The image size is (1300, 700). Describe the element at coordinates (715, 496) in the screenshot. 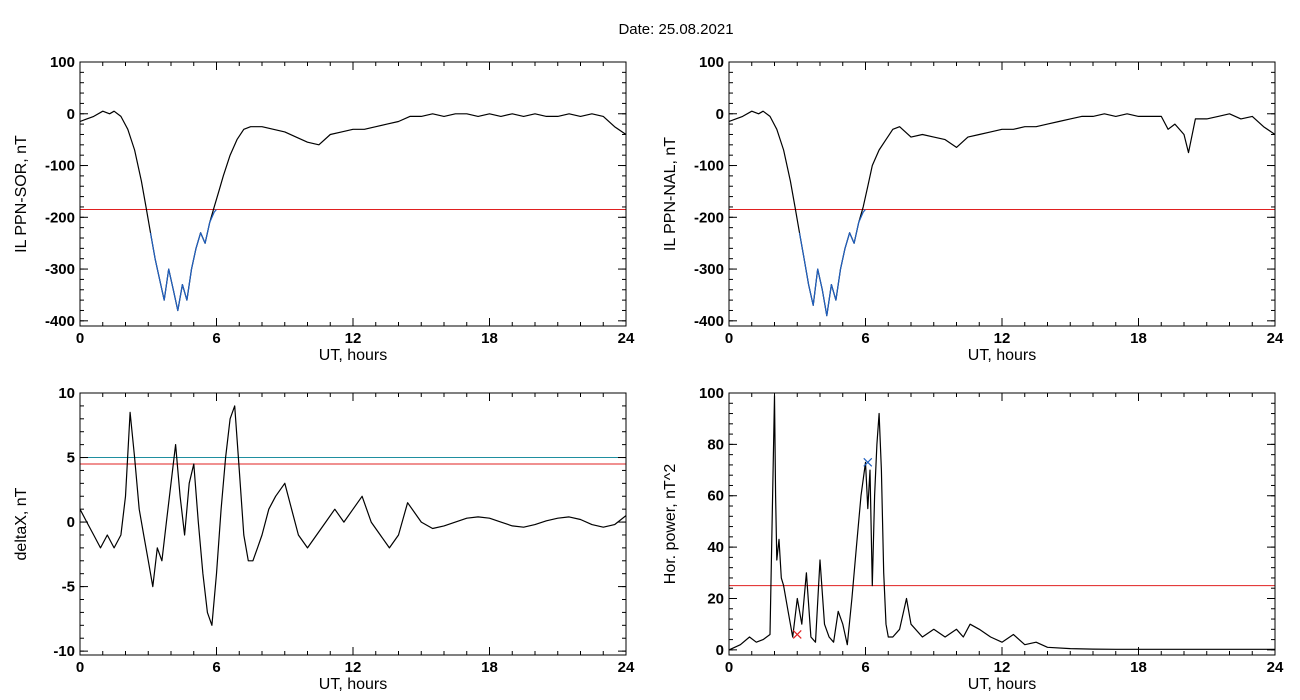

I see `y-tick-label: 60` at that location.